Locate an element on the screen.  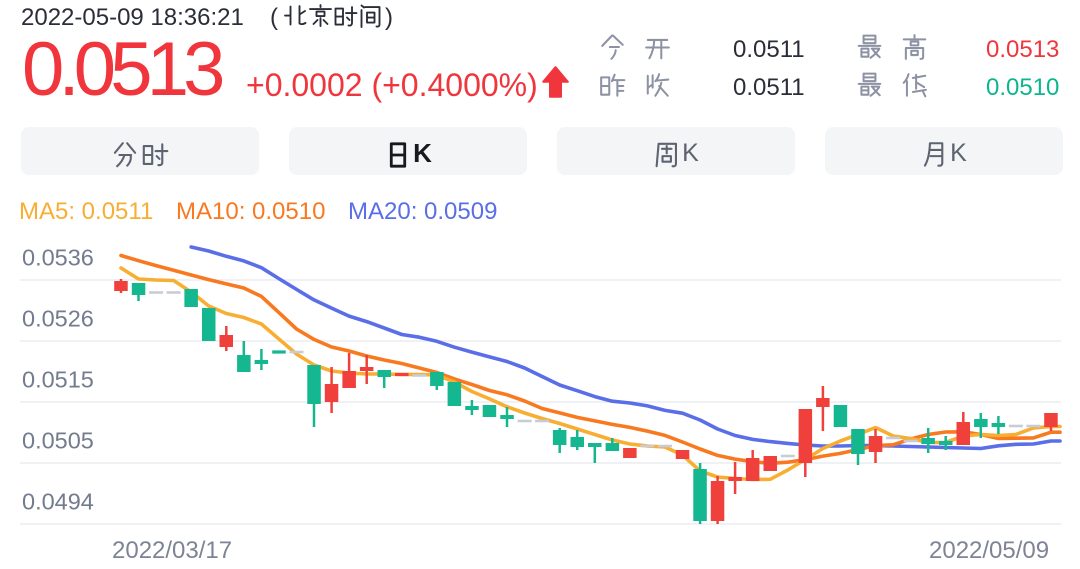
svg-text: 0.0505 is located at coordinates (58, 441).